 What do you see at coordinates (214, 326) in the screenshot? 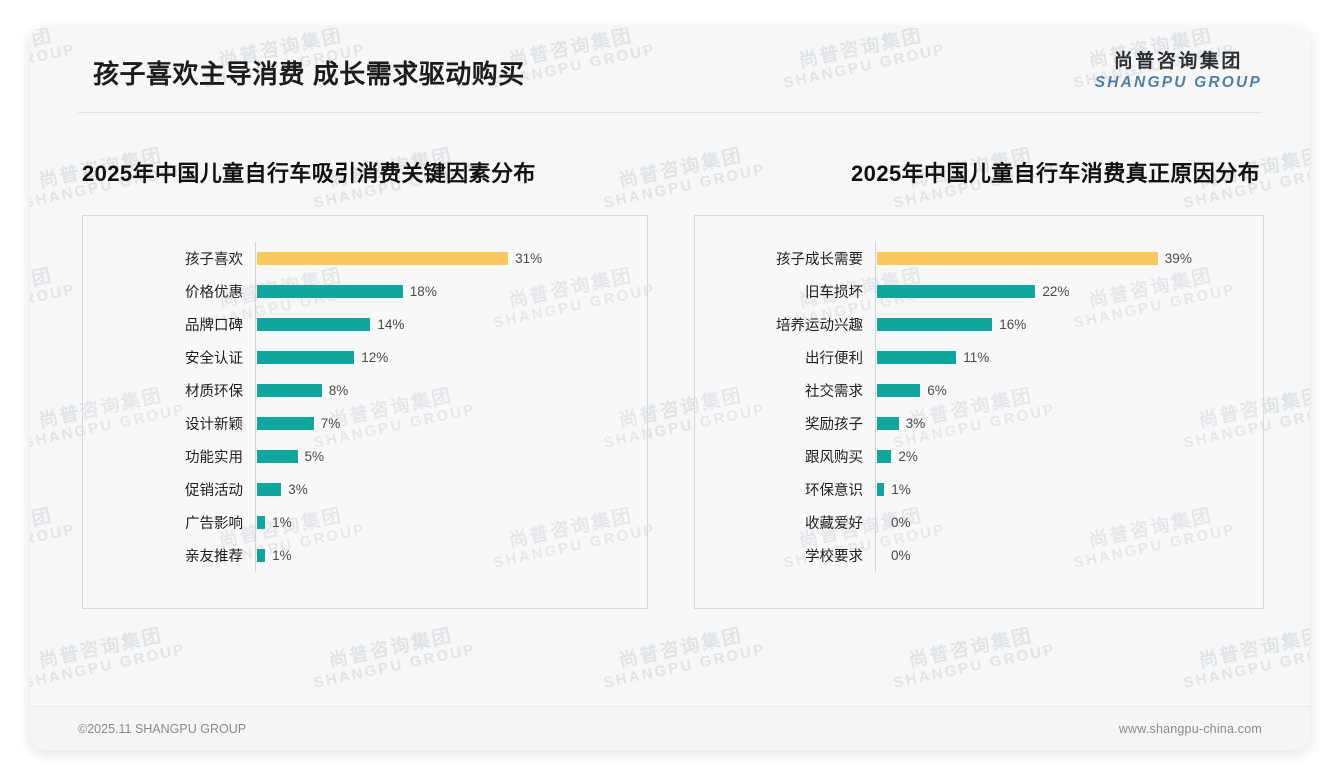
I see `bar-category-label: 品牌口碑` at bounding box center [214, 326].